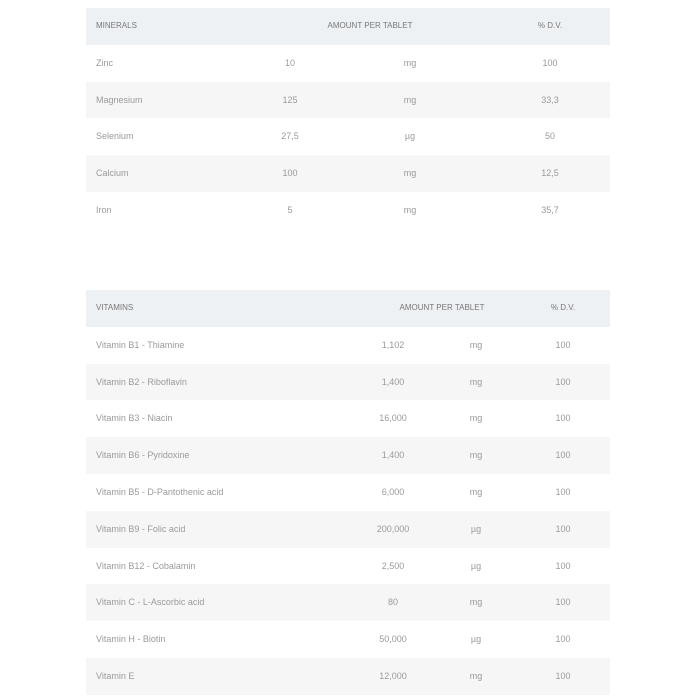  What do you see at coordinates (550, 99) in the screenshot?
I see `daily-value: 33,3` at bounding box center [550, 99].